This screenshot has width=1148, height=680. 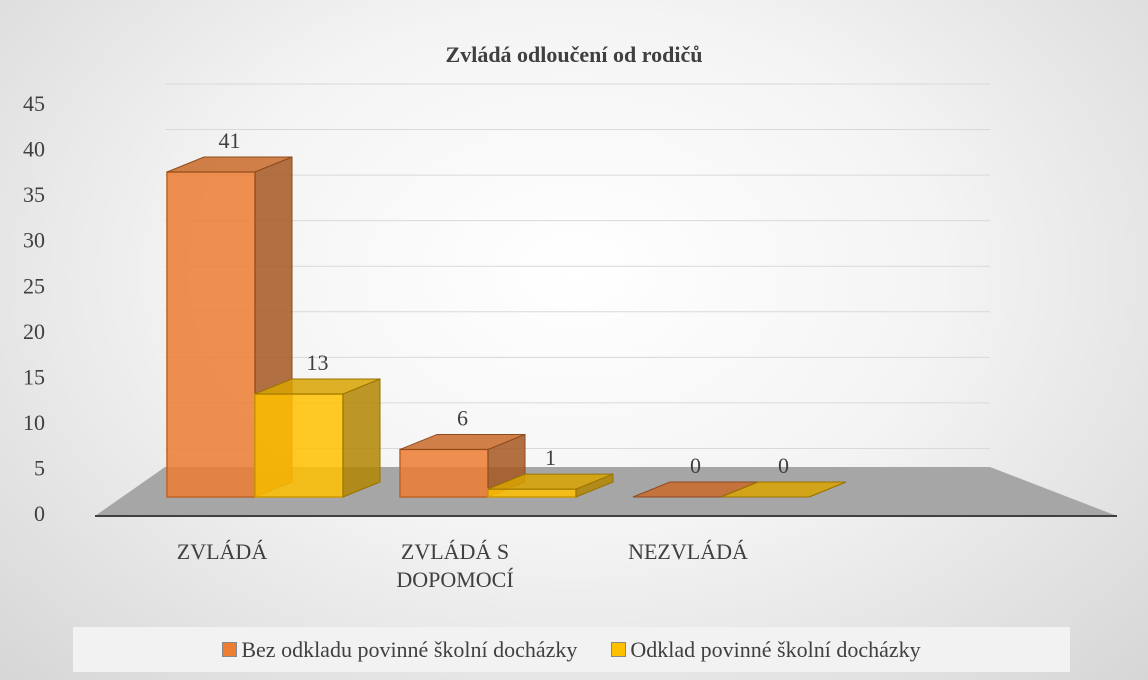 I want to click on legend-label: Odklad povinné školní docházky, so click(x=775, y=649).